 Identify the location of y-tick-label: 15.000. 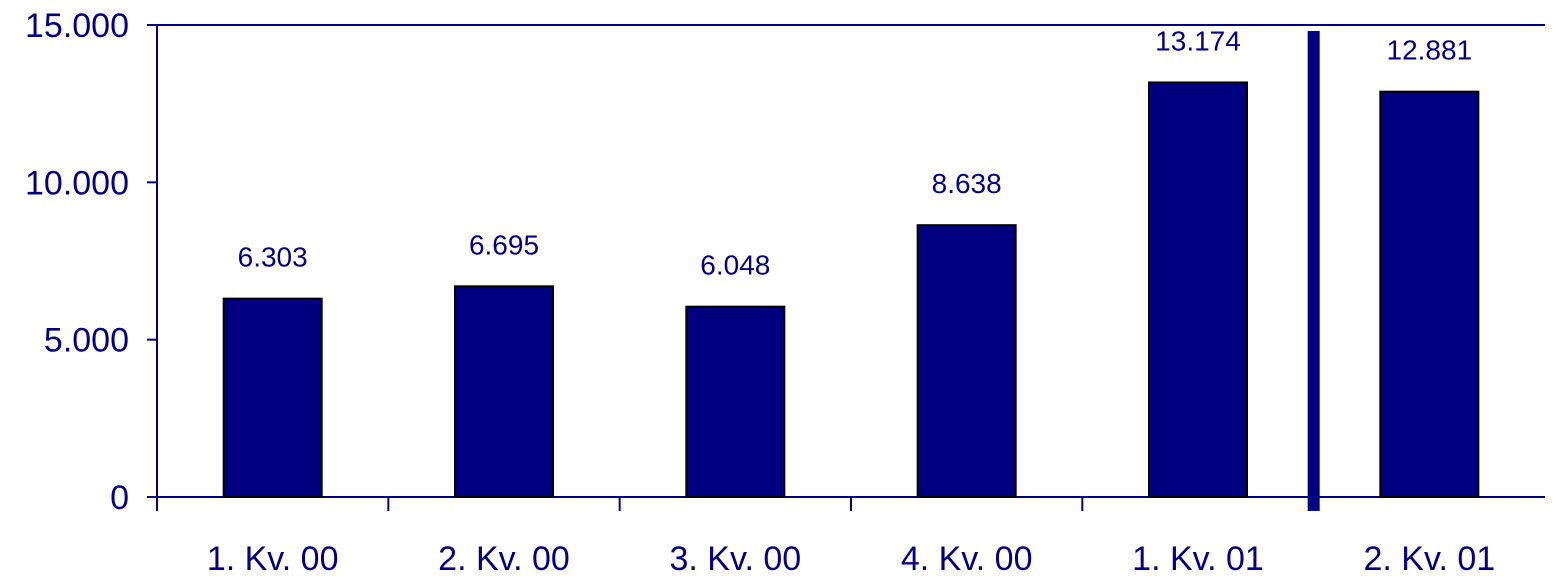
(77, 26).